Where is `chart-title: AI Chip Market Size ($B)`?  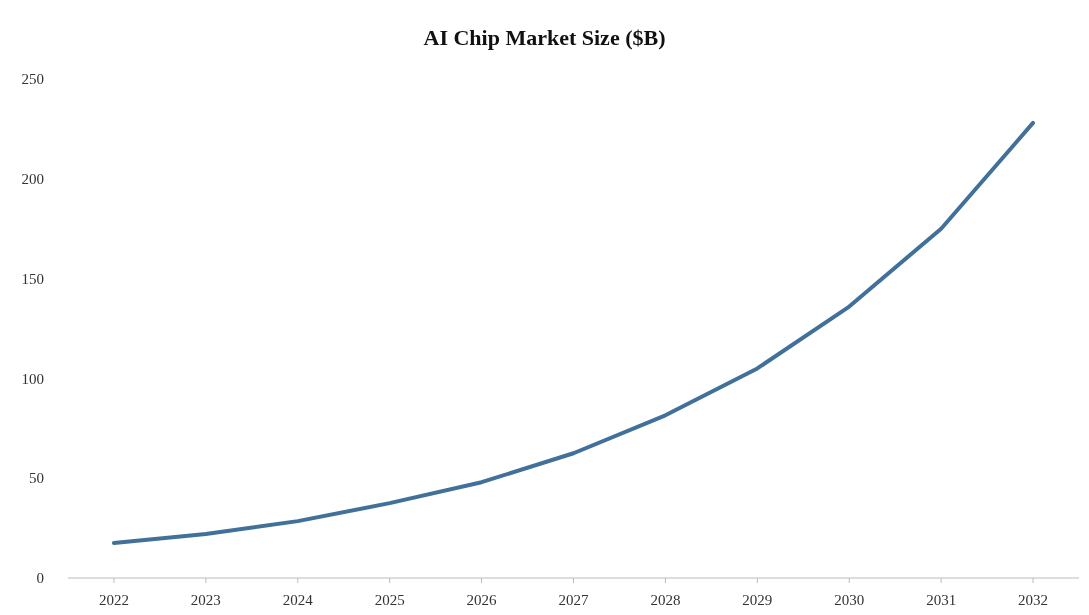 chart-title: AI Chip Market Size ($B) is located at coordinates (544, 37).